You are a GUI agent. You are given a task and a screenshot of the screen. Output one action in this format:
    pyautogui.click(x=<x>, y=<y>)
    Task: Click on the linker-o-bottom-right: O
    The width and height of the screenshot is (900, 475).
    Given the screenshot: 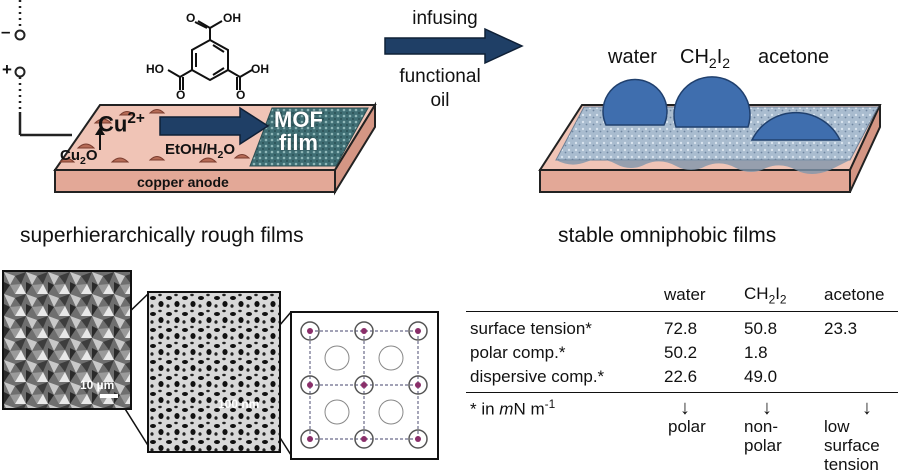 What is the action you would take?
    pyautogui.click(x=240, y=95)
    